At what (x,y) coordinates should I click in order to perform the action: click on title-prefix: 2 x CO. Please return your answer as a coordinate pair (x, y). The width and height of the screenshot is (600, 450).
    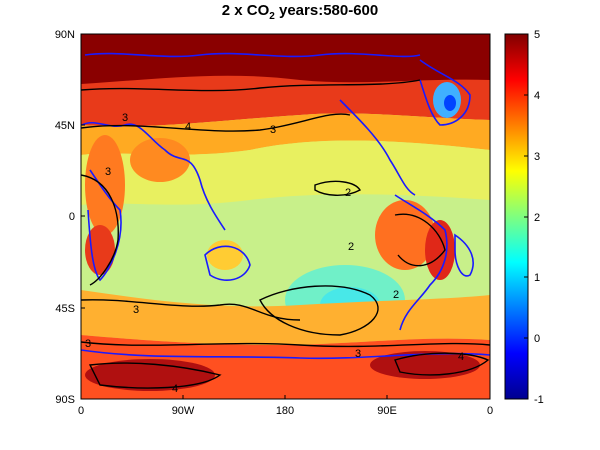
    Looking at the image, I should click on (245, 10).